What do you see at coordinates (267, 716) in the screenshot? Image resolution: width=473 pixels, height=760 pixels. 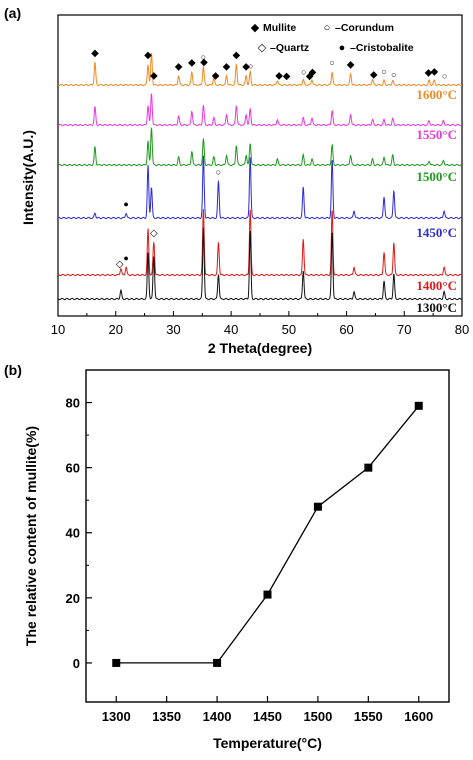 I see `x-tick-label-b: 1450` at bounding box center [267, 716].